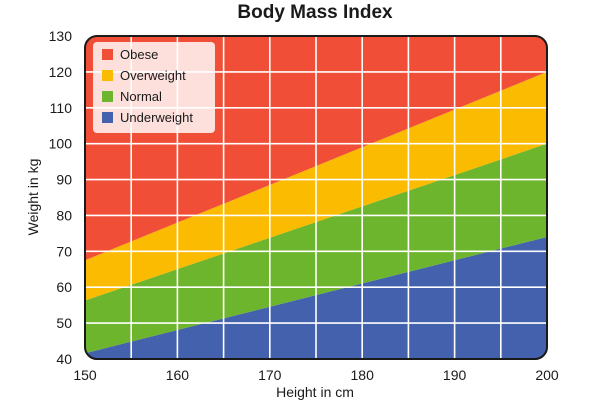 This screenshot has height=400, width=600. Describe the element at coordinates (64, 215) in the screenshot. I see `y-tick-label: 80` at that location.